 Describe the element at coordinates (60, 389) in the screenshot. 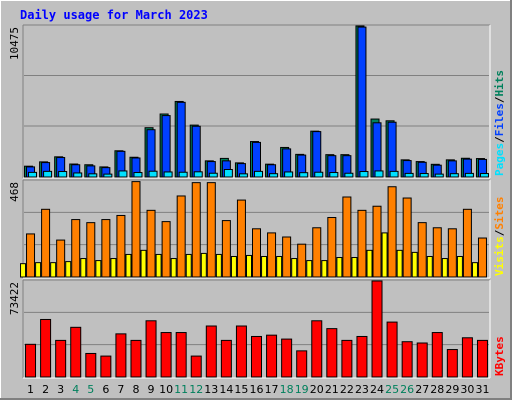

I see `x-axis-day-label: 3` at that location.